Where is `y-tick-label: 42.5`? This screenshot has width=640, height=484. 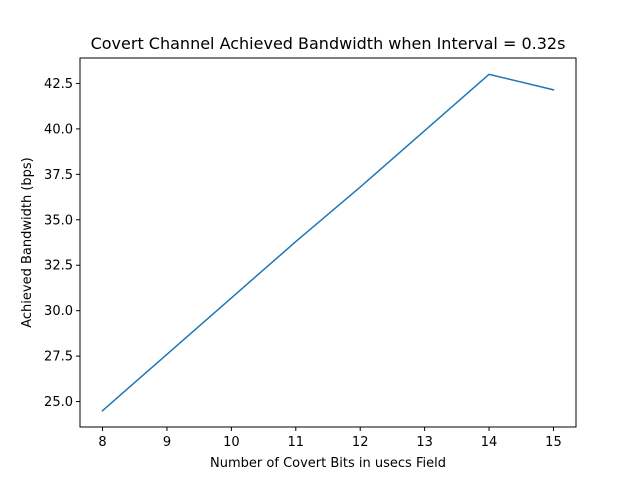
y-tick-label: 42.5 is located at coordinates (58, 84).